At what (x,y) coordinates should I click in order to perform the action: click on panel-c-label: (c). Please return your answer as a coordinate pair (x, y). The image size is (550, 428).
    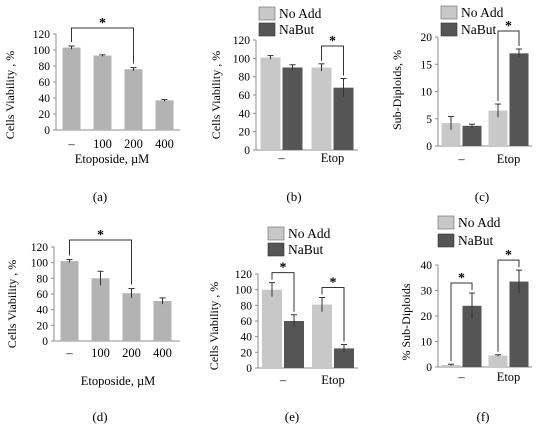
    Looking at the image, I should click on (482, 196).